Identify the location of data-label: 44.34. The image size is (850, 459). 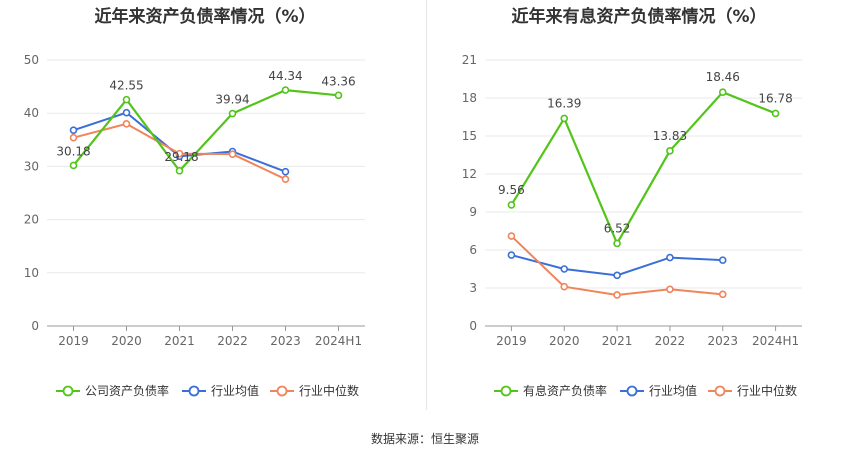
(285, 76).